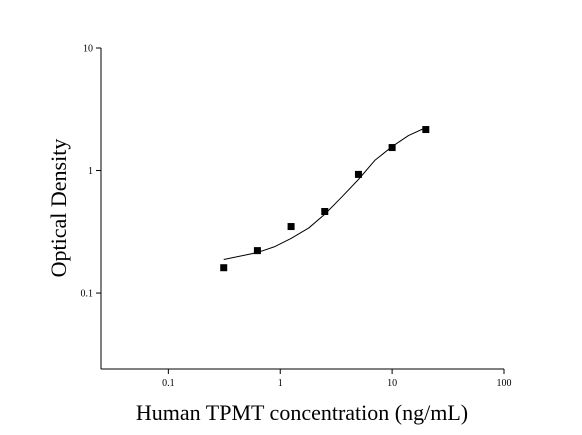 Image resolution: width=582 pixels, height=435 pixels. I want to click on x-tick-label: 1, so click(280, 383).